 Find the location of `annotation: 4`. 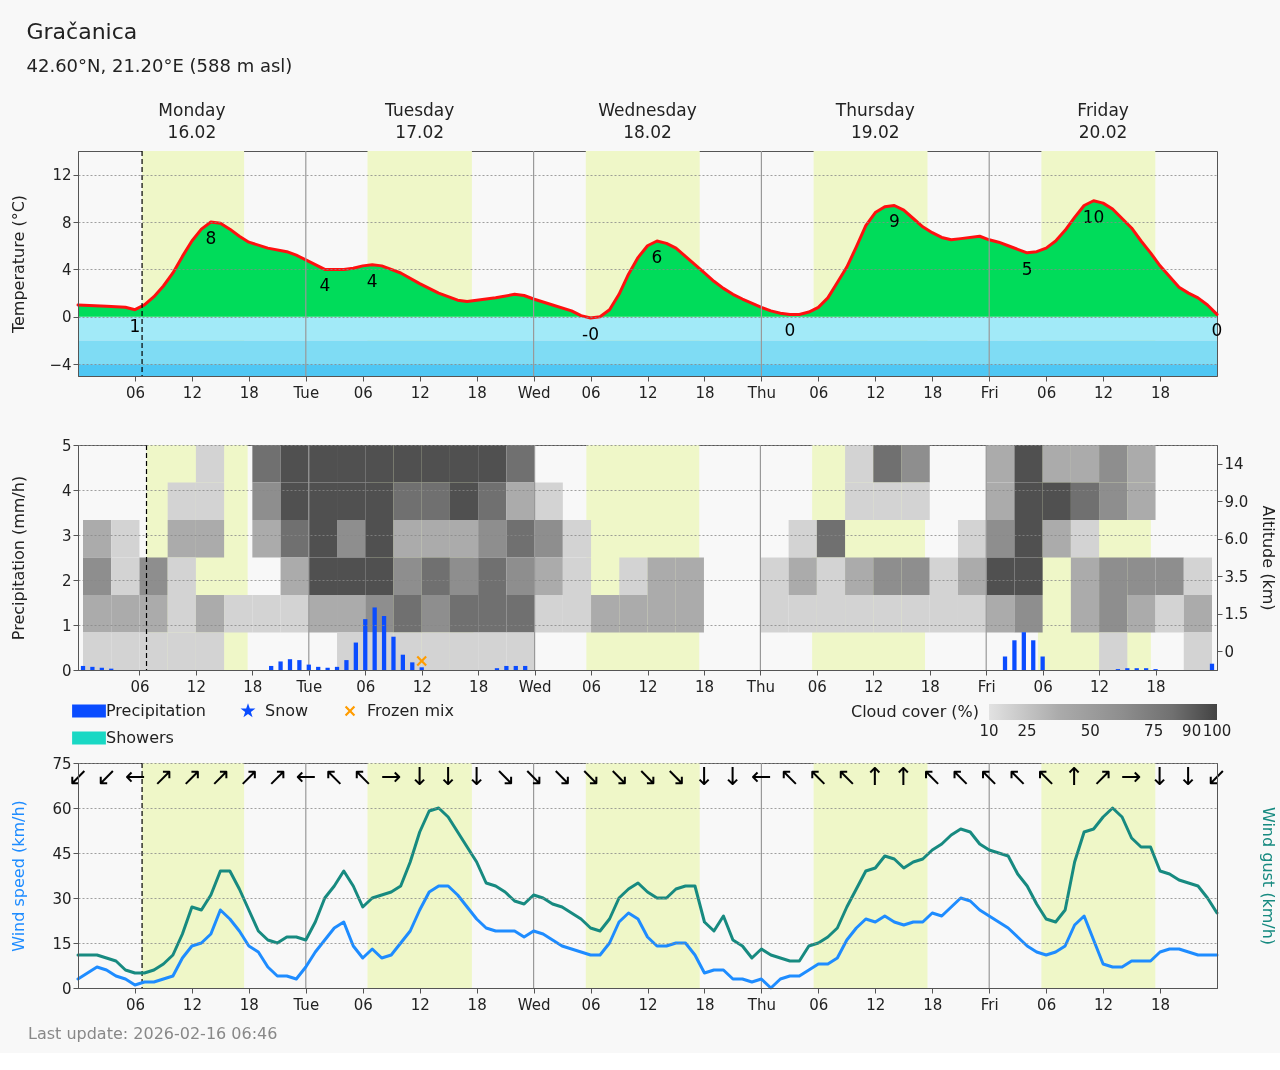

annotation: 4 is located at coordinates (372, 280).